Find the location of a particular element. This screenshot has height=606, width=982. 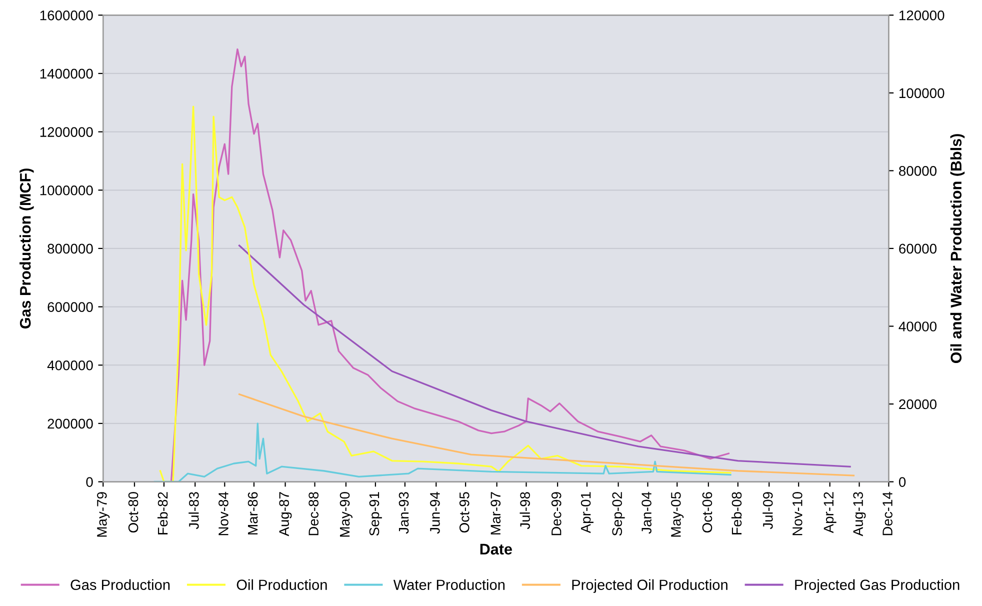

y-tick-label: 400000 is located at coordinates (70, 365).